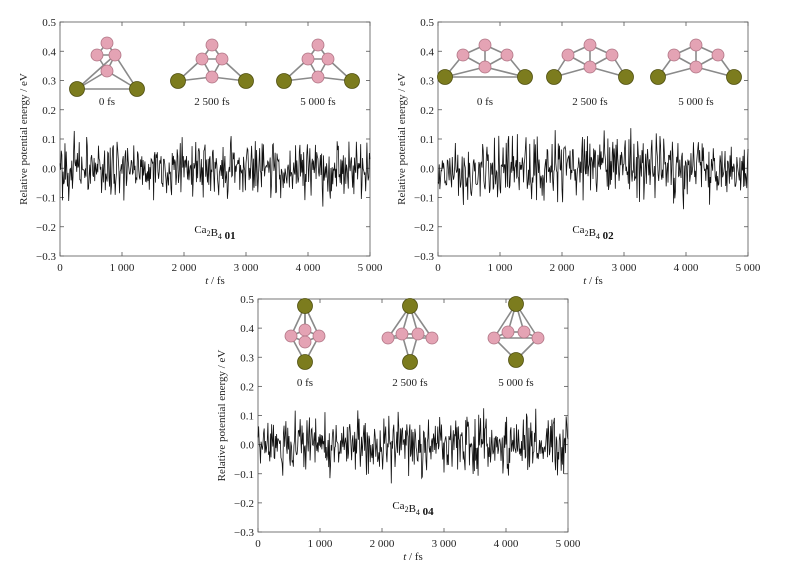  Describe the element at coordinates (429, 512) in the screenshot. I see `compound-id: 04` at that location.